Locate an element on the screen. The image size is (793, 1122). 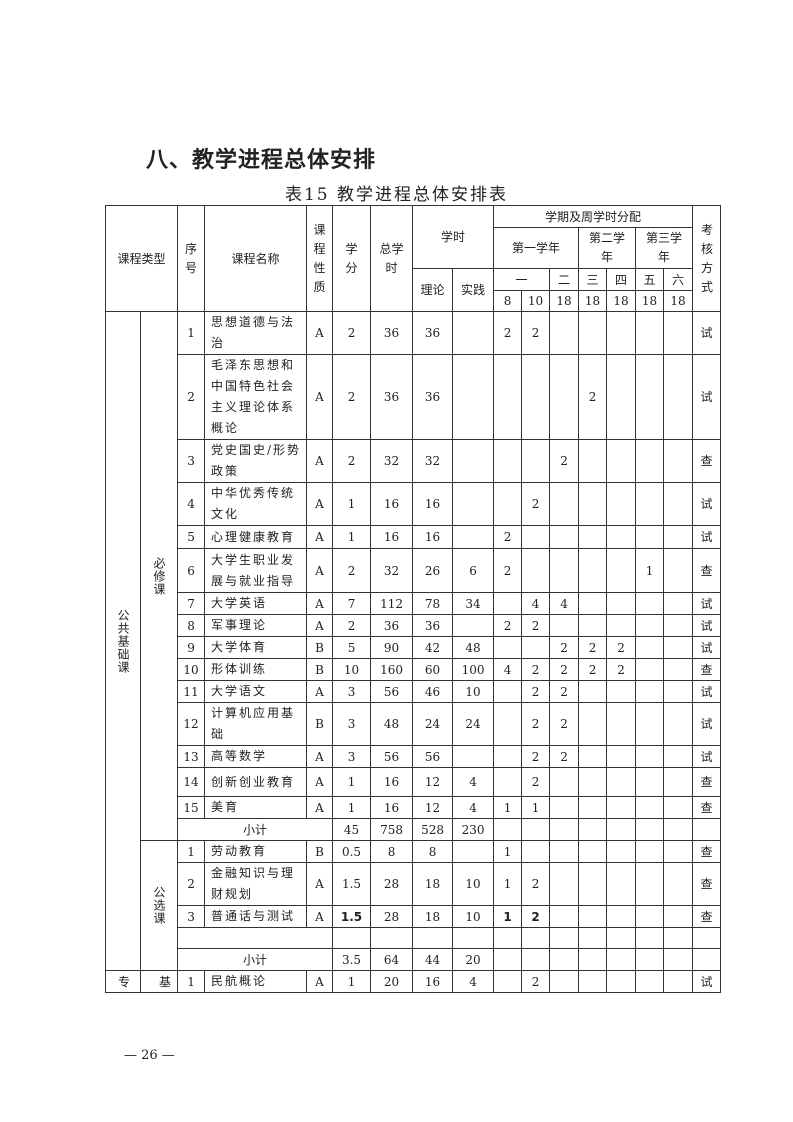
table-row: 11 大学语文 A 3 56 46 10 2 2 试 is located at coordinates (414, 691).